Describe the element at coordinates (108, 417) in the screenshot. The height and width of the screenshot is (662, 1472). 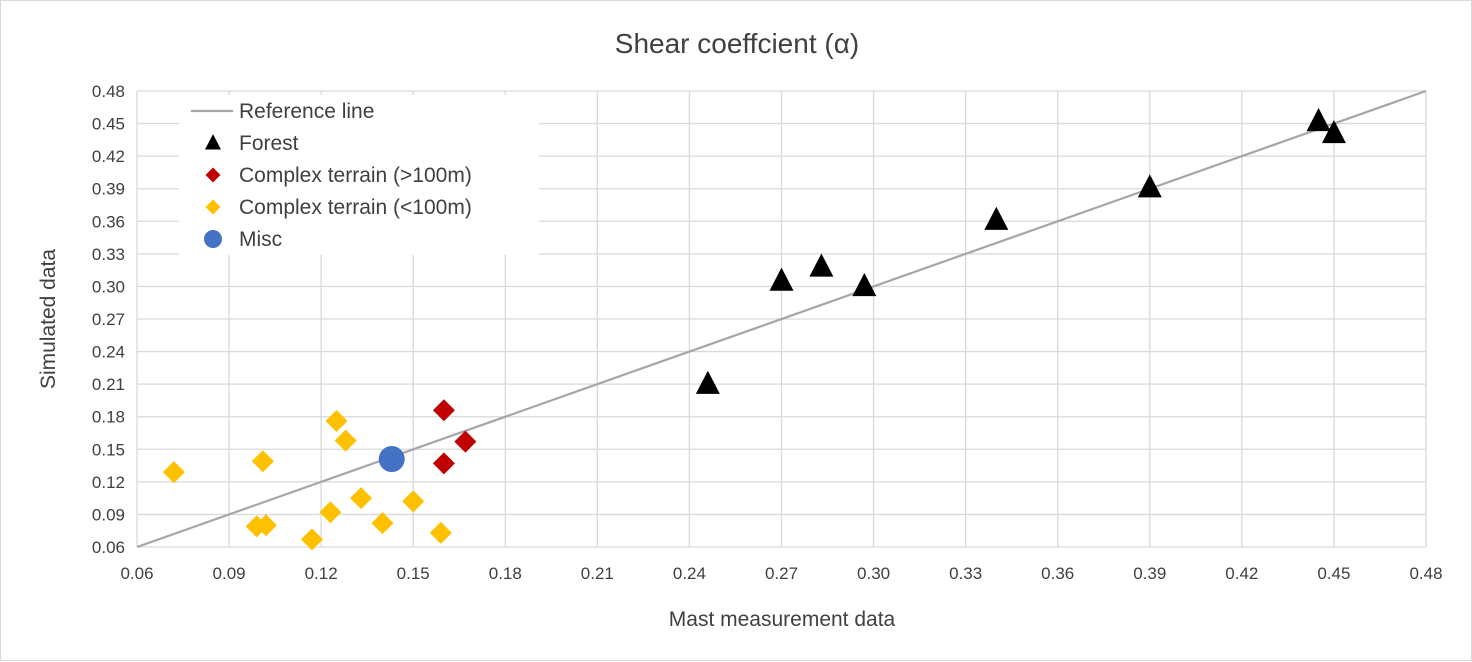
I see `y-tick-label: 0.18` at that location.